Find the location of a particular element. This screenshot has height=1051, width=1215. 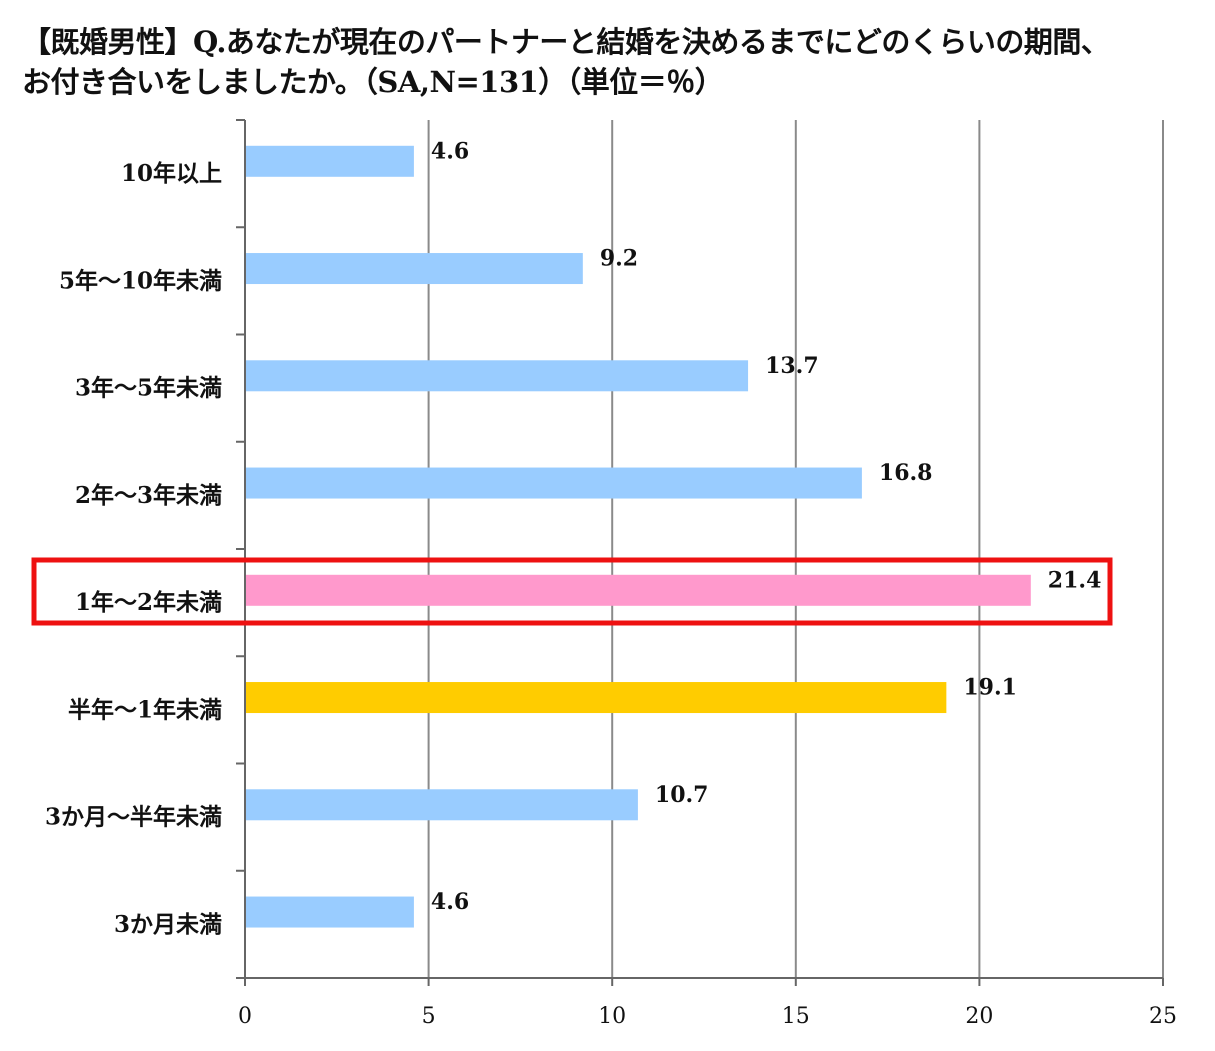

x-tick-label: 0 is located at coordinates (245, 1016).